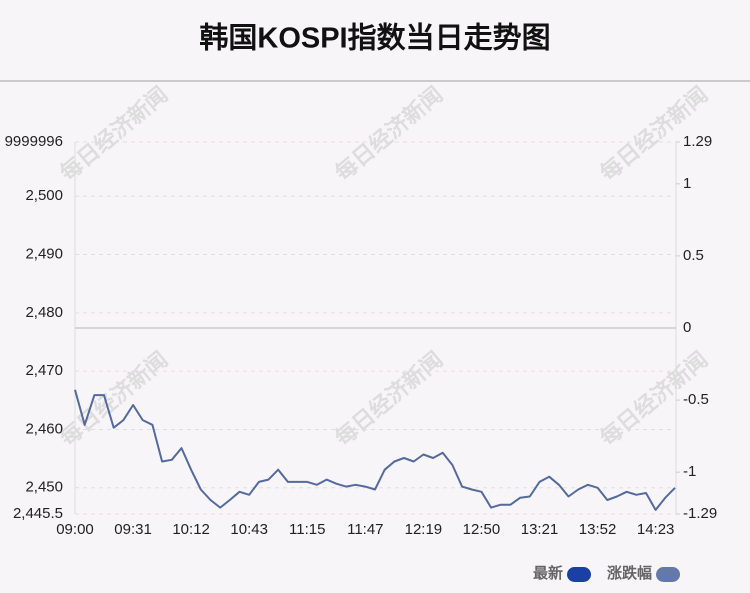 This screenshot has height=593, width=750. I want to click on y-tick-label: 2,500, so click(44, 195).